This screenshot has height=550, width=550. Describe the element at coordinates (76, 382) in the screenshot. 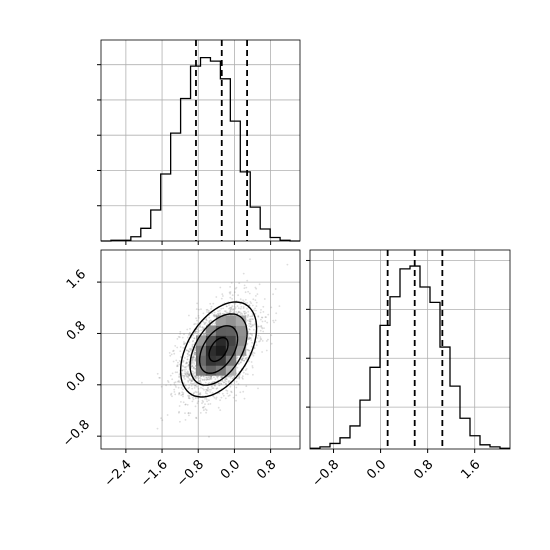

I see `y-tick-label: 0.0` at that location.